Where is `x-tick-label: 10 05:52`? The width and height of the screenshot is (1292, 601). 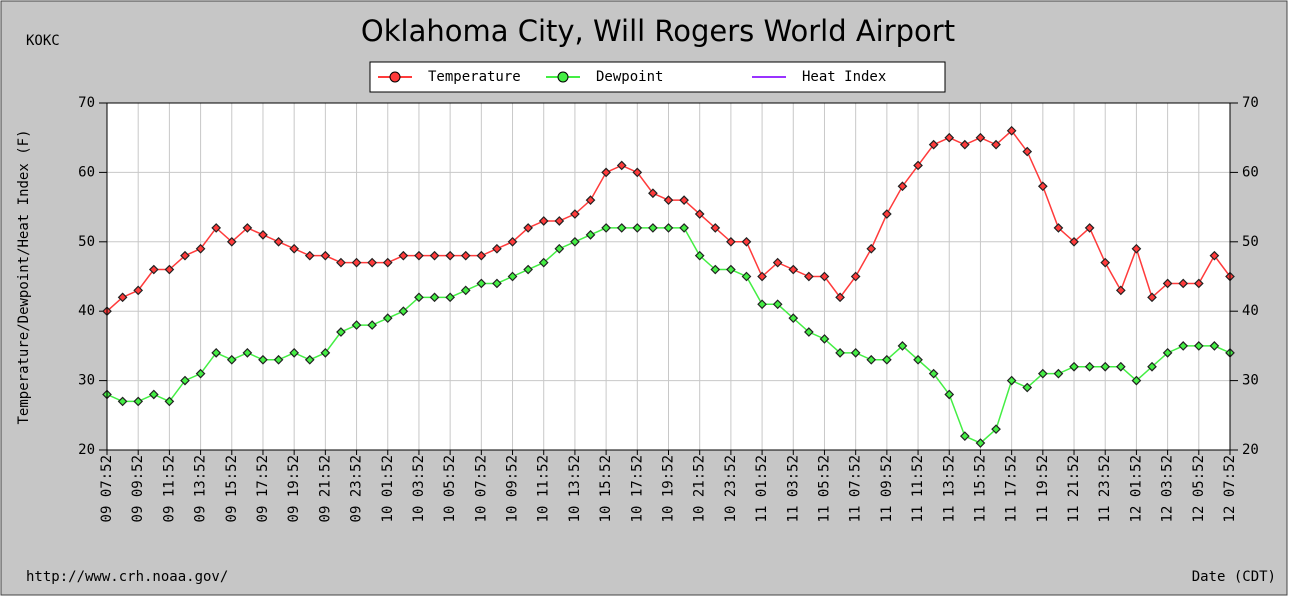
x-tick-label: 10 05:52 is located at coordinates (450, 488).